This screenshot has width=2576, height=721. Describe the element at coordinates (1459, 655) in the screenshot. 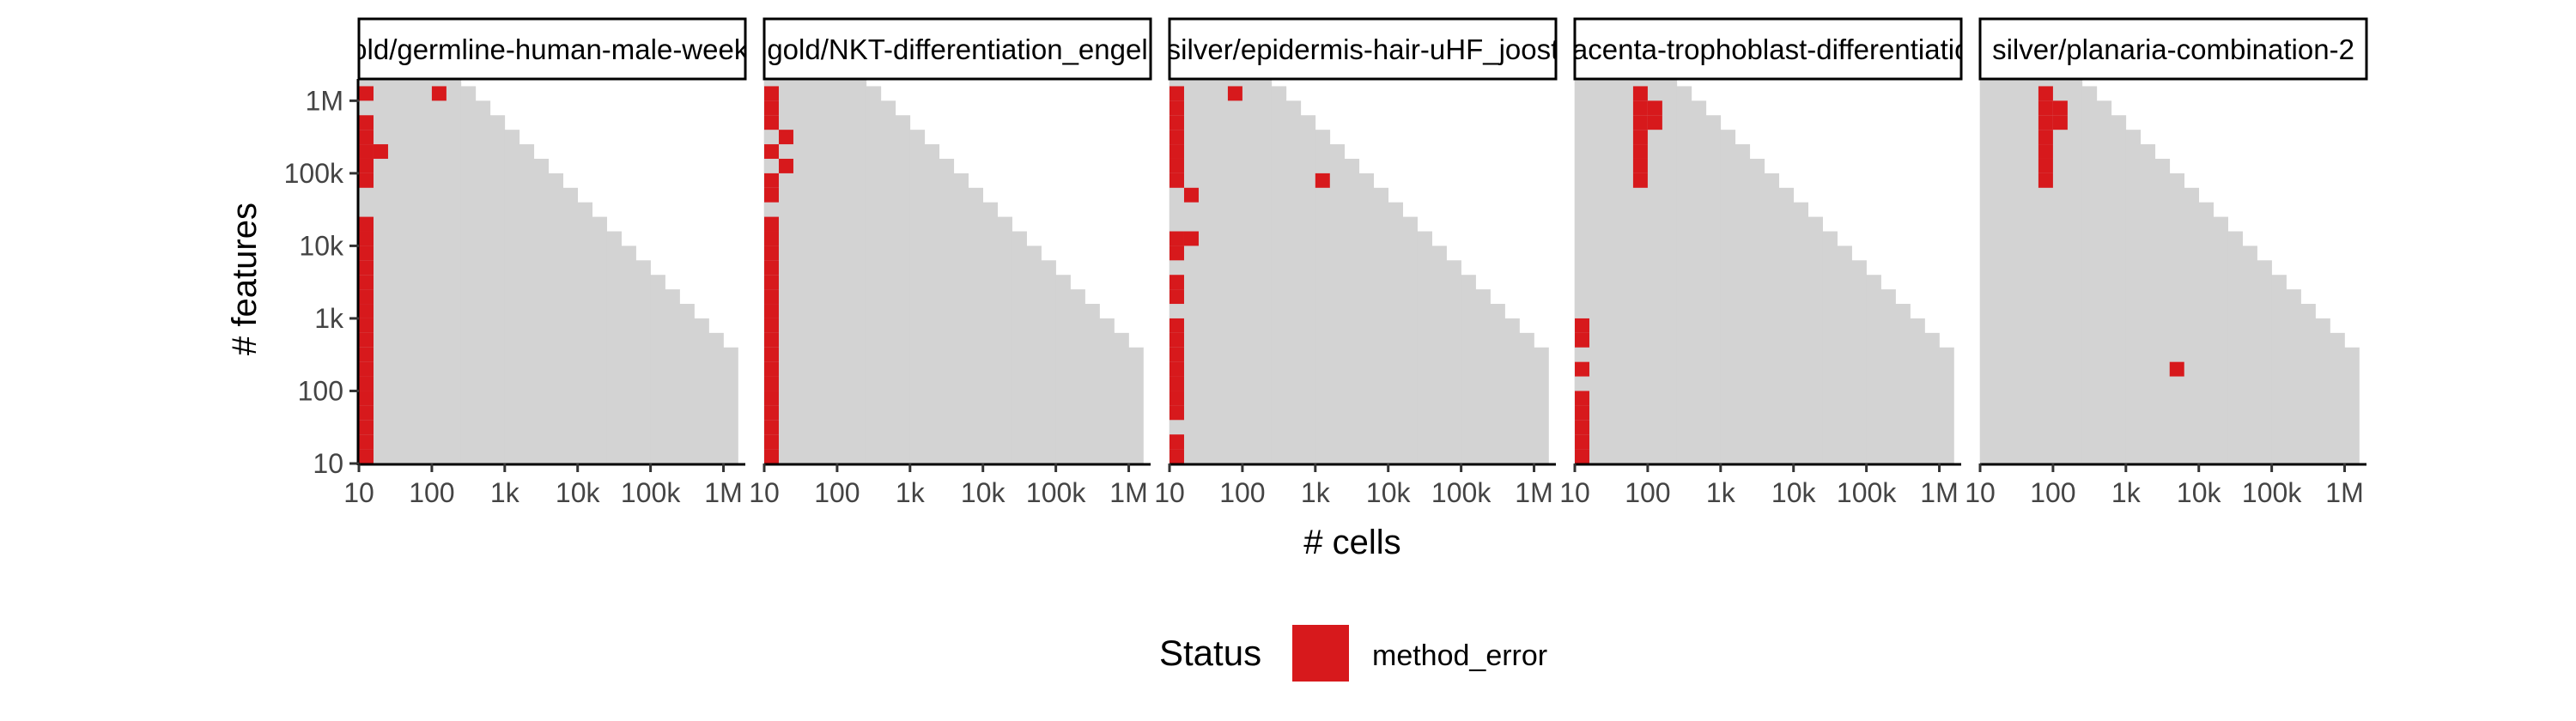

I see `legend-label-method-error: method_error` at that location.